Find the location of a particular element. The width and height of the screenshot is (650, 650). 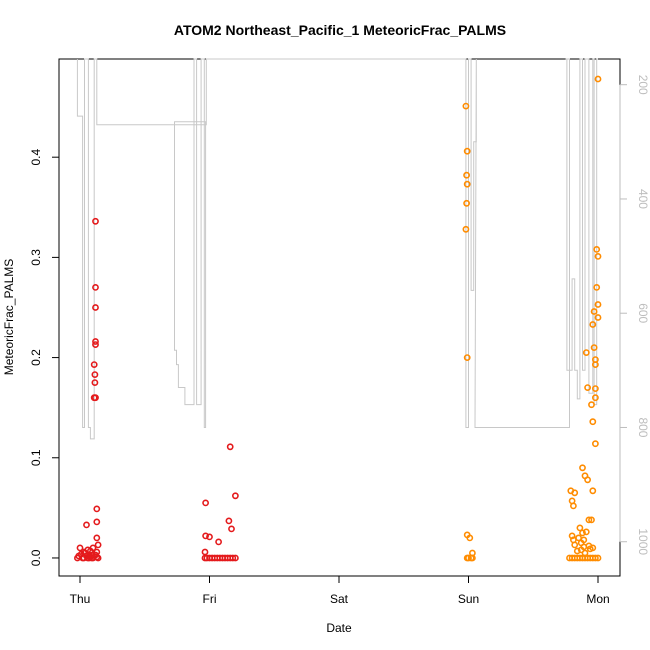

y2-tick-label: 600 is located at coordinates (643, 313).